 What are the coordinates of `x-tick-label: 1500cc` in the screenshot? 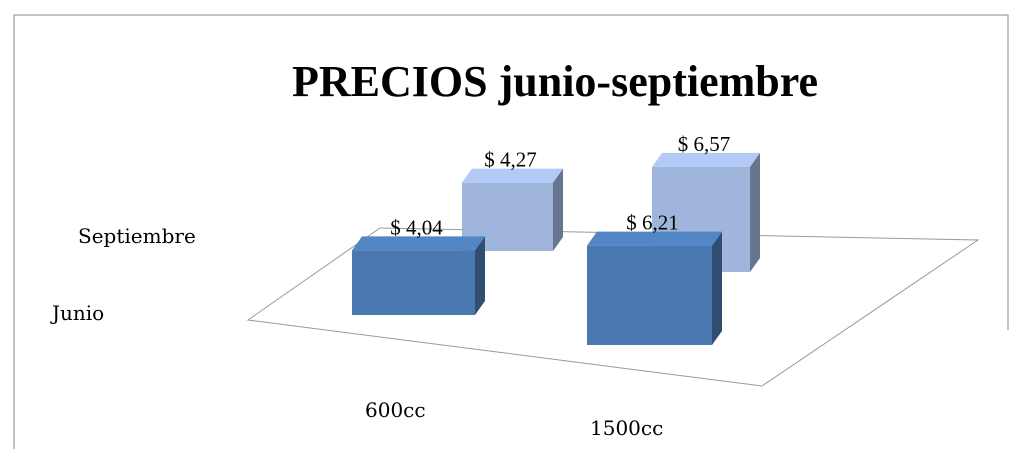 It's located at (626, 428).